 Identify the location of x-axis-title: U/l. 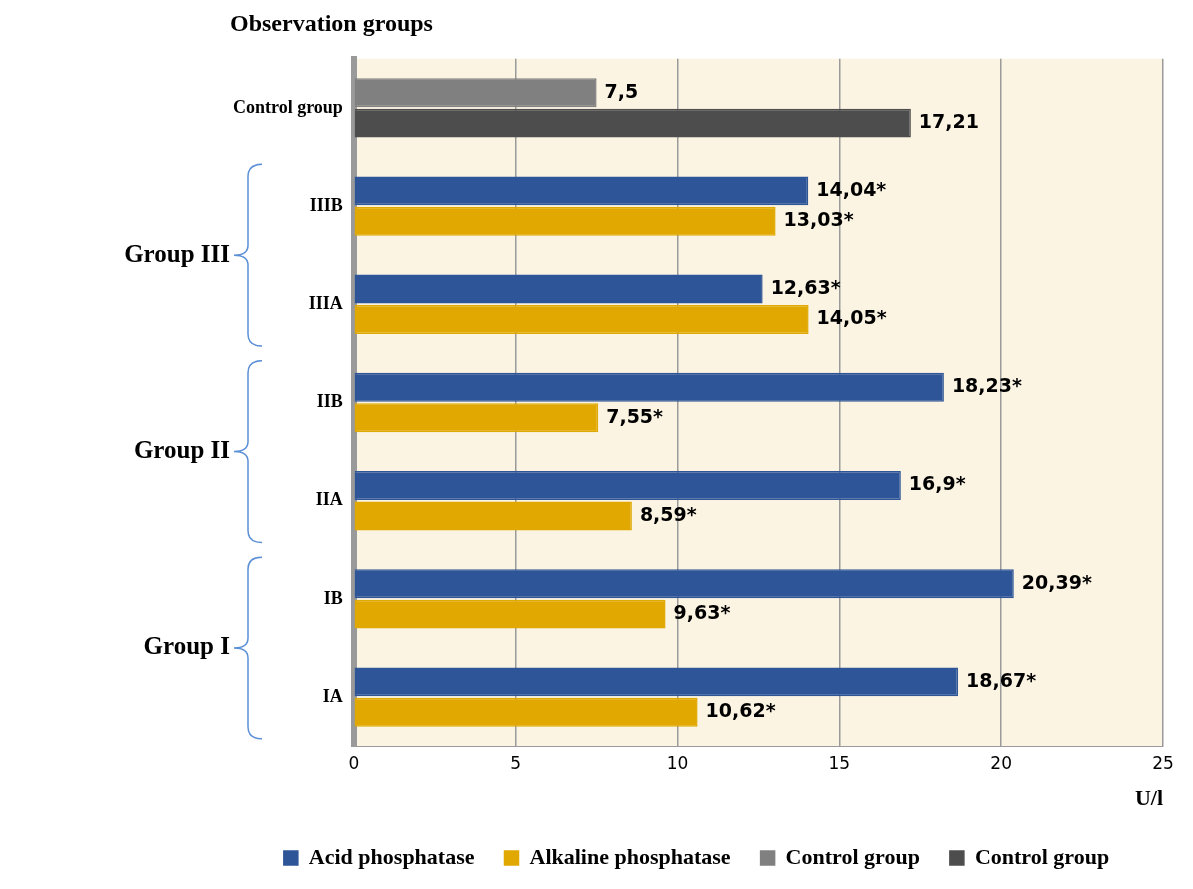
(1148, 798).